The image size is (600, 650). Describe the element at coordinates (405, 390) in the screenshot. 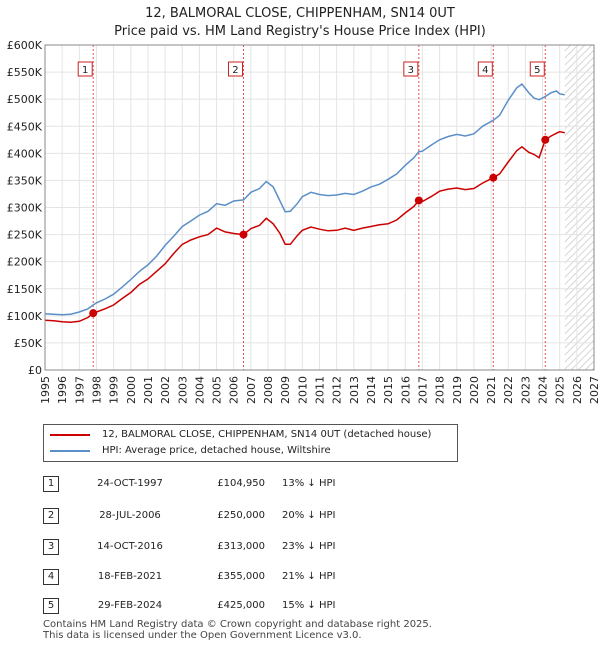

I see `x-tick-label: 2016` at that location.